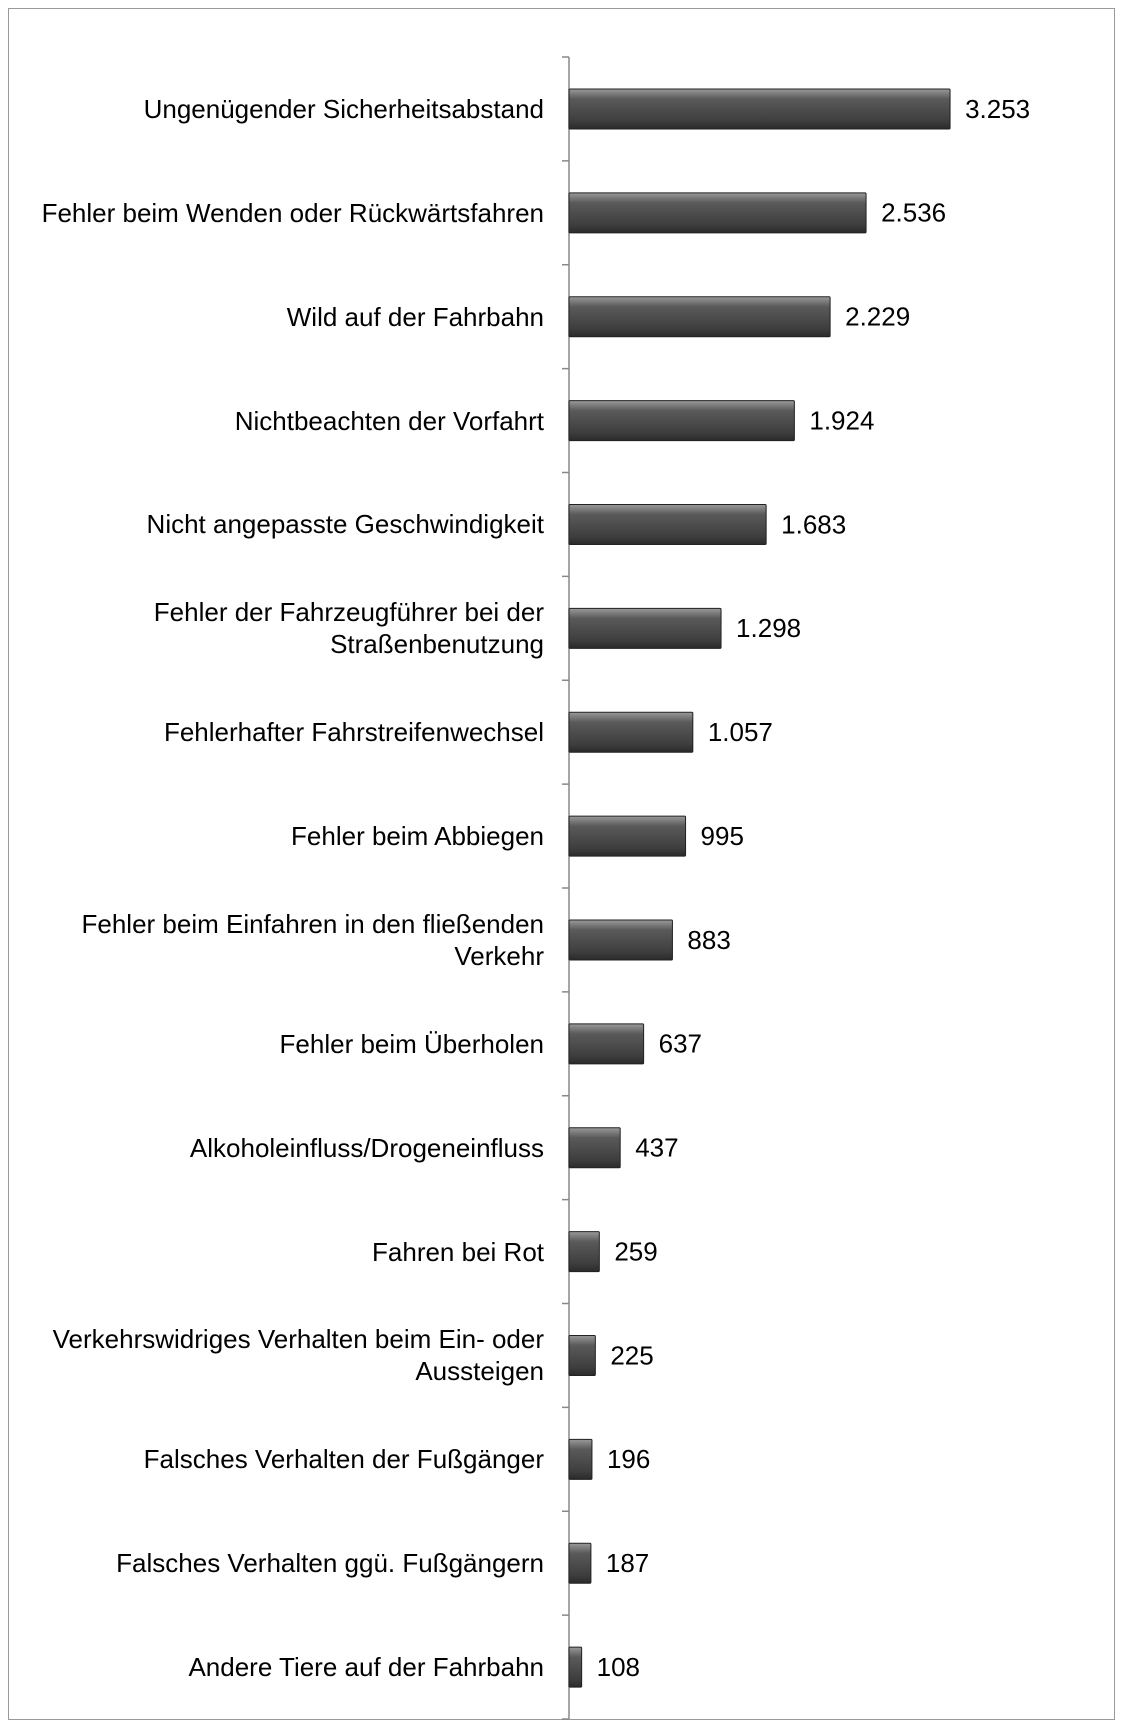 The image size is (1125, 1722). What do you see at coordinates (708, 940) in the screenshot?
I see `value-label: 883` at bounding box center [708, 940].